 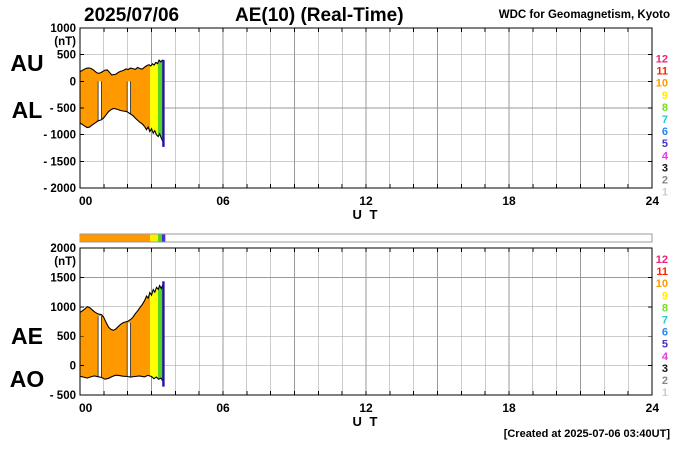 What do you see at coordinates (584, 15) in the screenshot?
I see `source-label: WDC for Geomagnetism, Kyoto` at bounding box center [584, 15].